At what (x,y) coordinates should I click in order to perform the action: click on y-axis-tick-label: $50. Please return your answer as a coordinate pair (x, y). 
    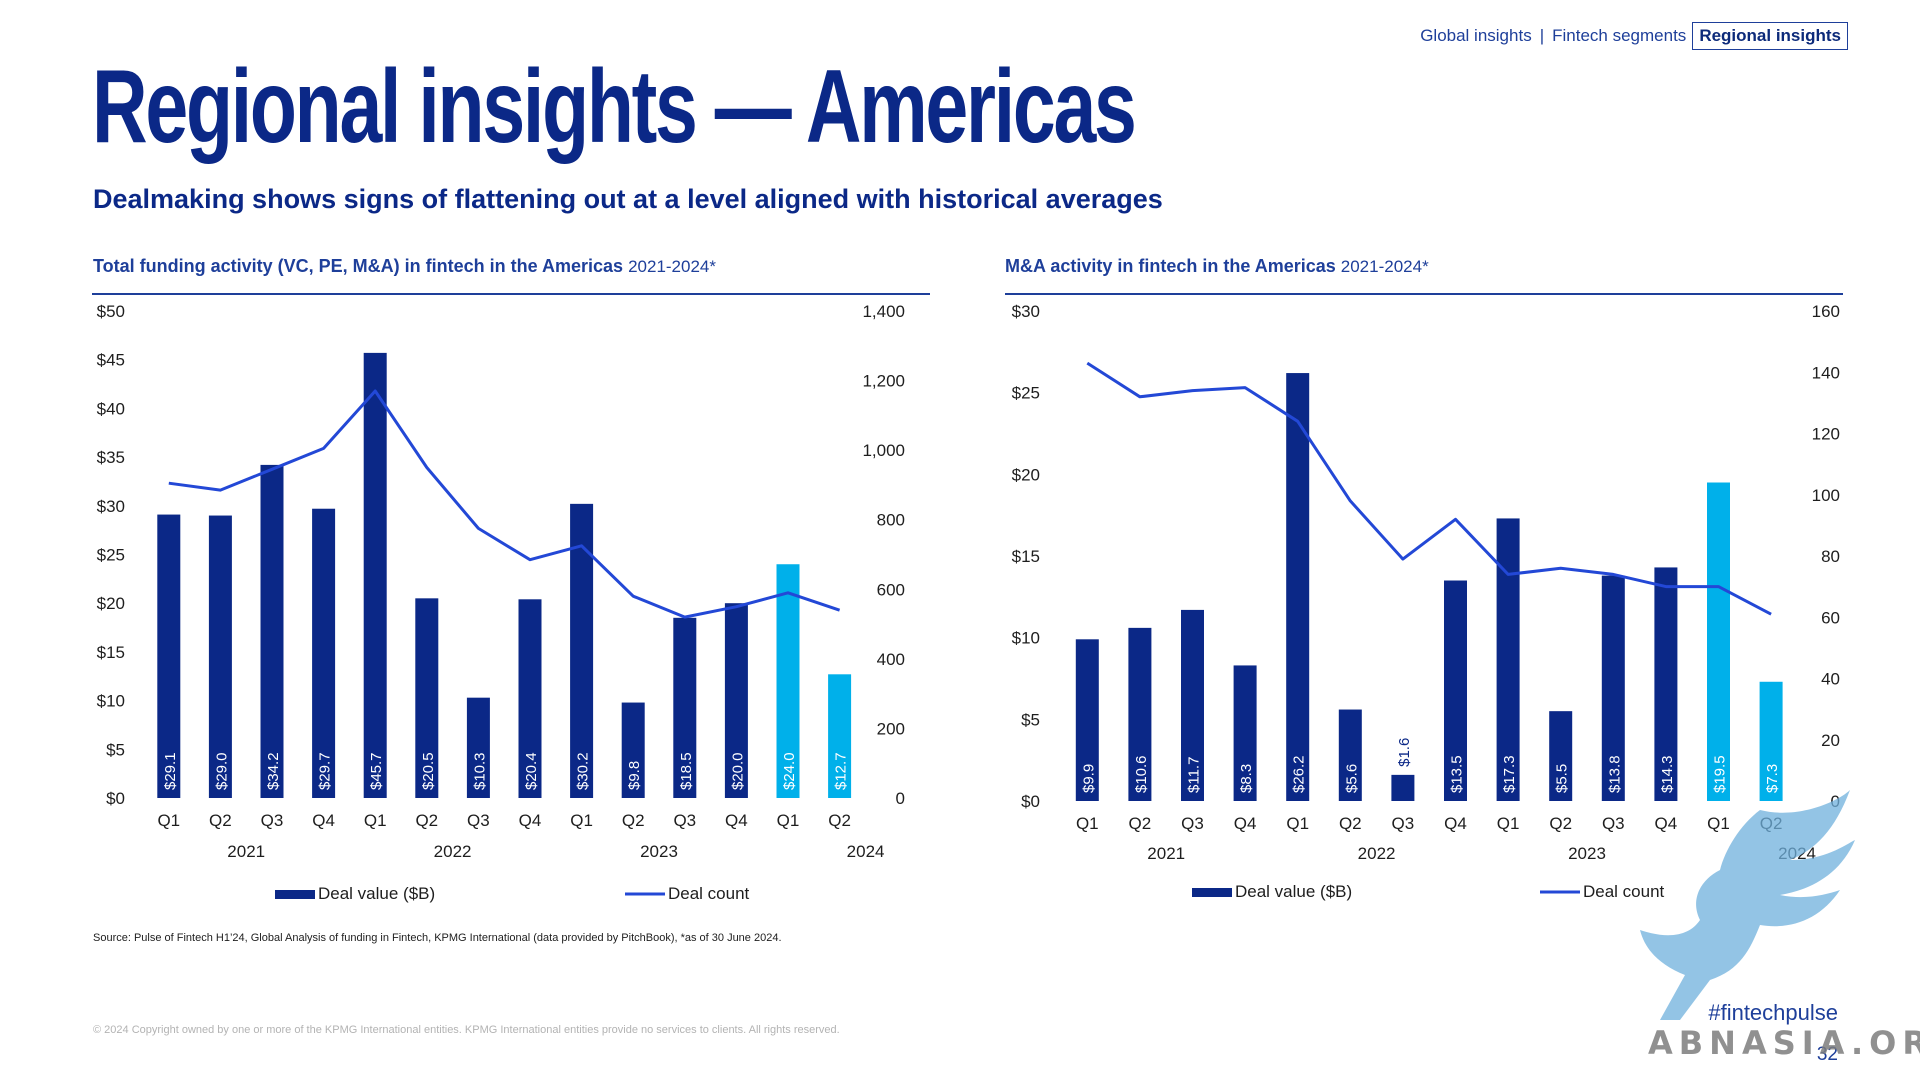
    Looking at the image, I should click on (111, 311).